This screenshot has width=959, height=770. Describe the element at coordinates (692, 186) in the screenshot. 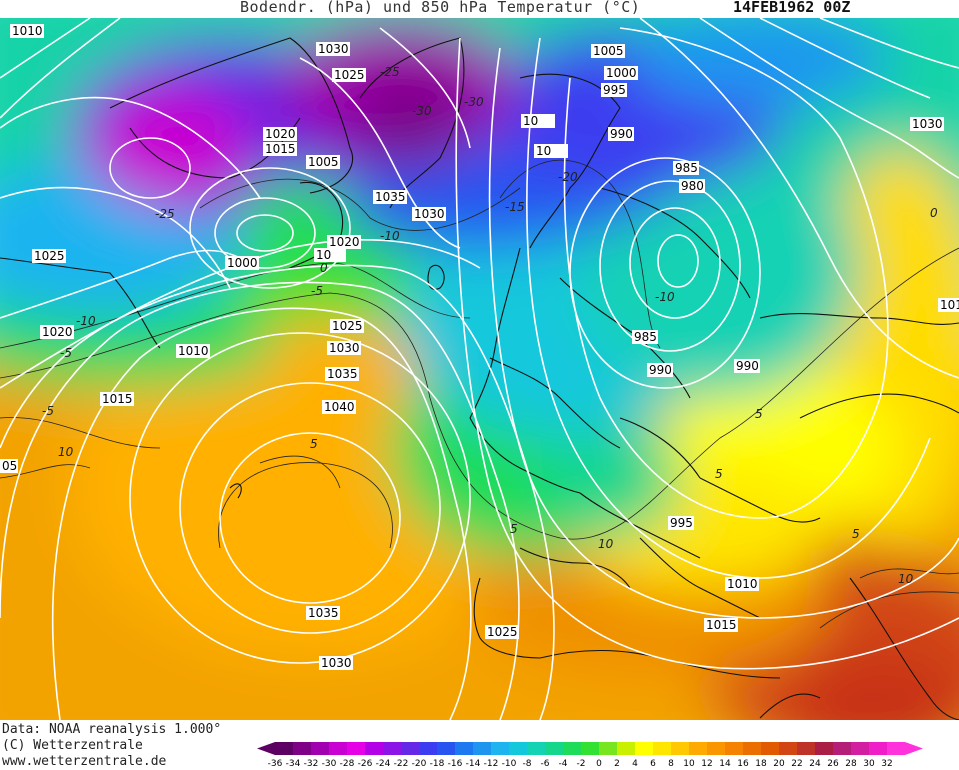

I see `pressure-label: 980` at that location.